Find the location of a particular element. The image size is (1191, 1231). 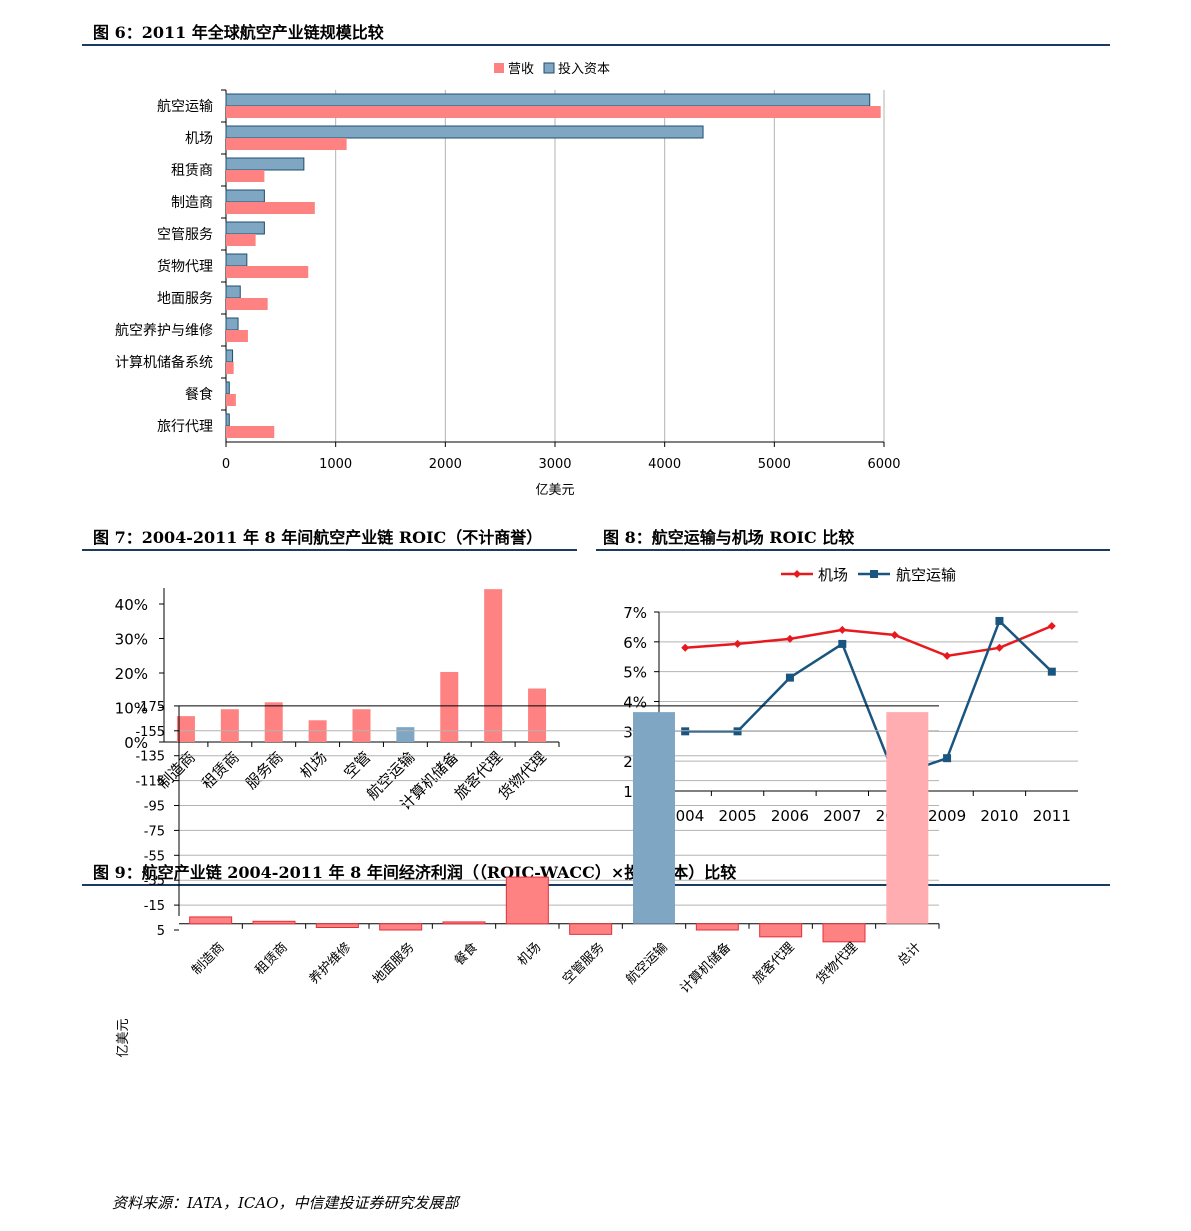

fig6-x-tick-label: 6000 is located at coordinates (883, 464).